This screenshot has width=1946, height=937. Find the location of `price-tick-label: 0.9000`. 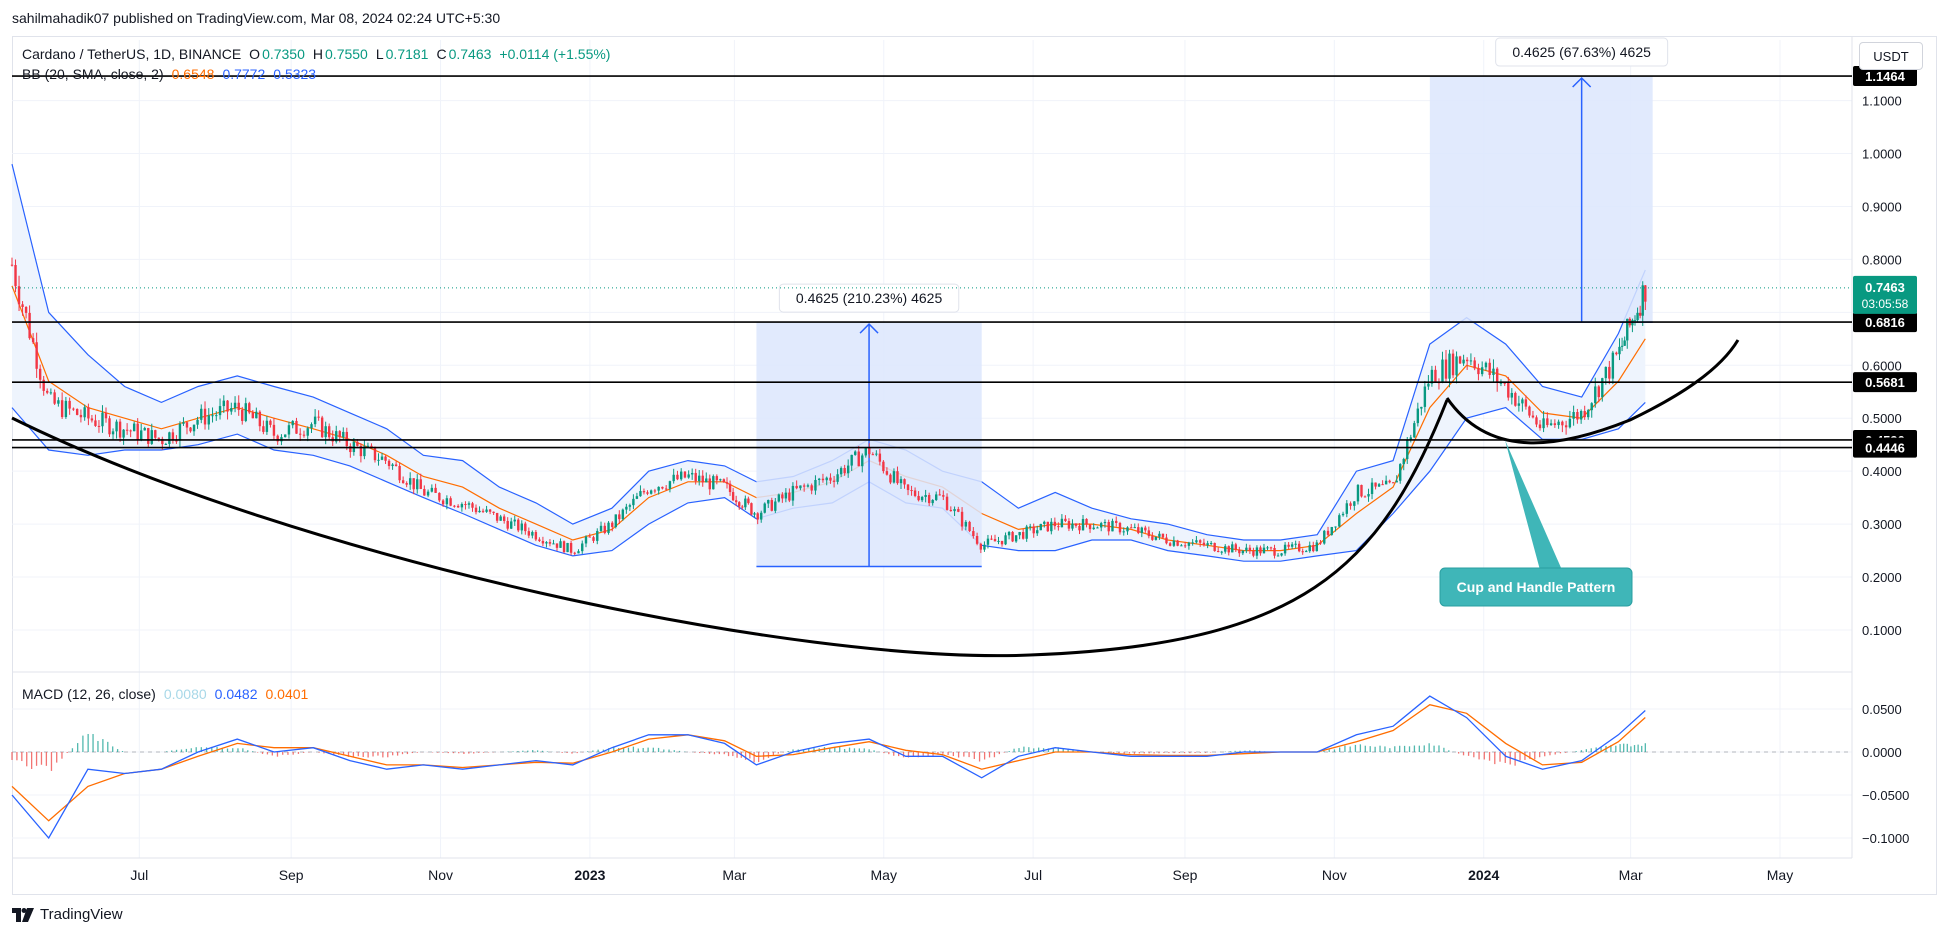

price-tick-label: 0.9000 is located at coordinates (1882, 206).